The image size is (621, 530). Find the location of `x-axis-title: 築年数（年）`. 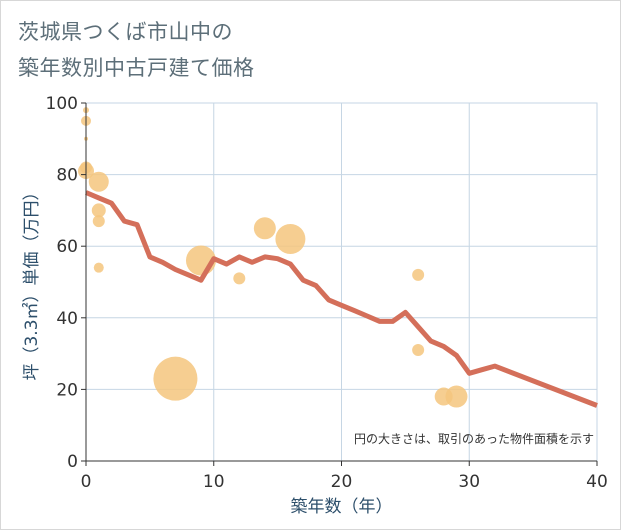

x-axis-title: 築年数（年） is located at coordinates (342, 507).